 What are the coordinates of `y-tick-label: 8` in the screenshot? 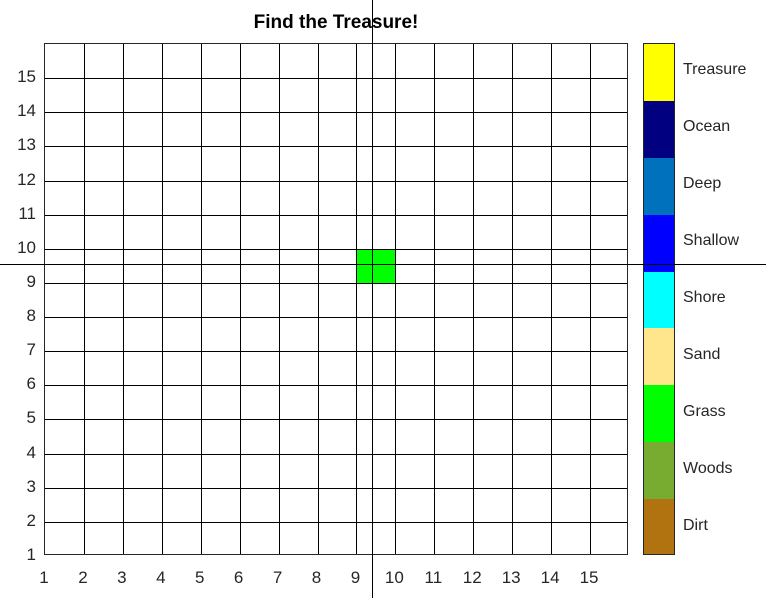 It's located at (31, 316).